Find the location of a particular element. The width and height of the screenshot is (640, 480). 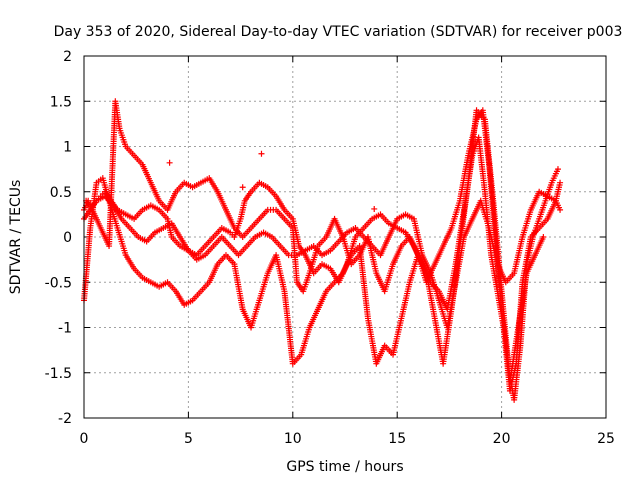

y-tick-label: -0.5 is located at coordinates (58, 283).